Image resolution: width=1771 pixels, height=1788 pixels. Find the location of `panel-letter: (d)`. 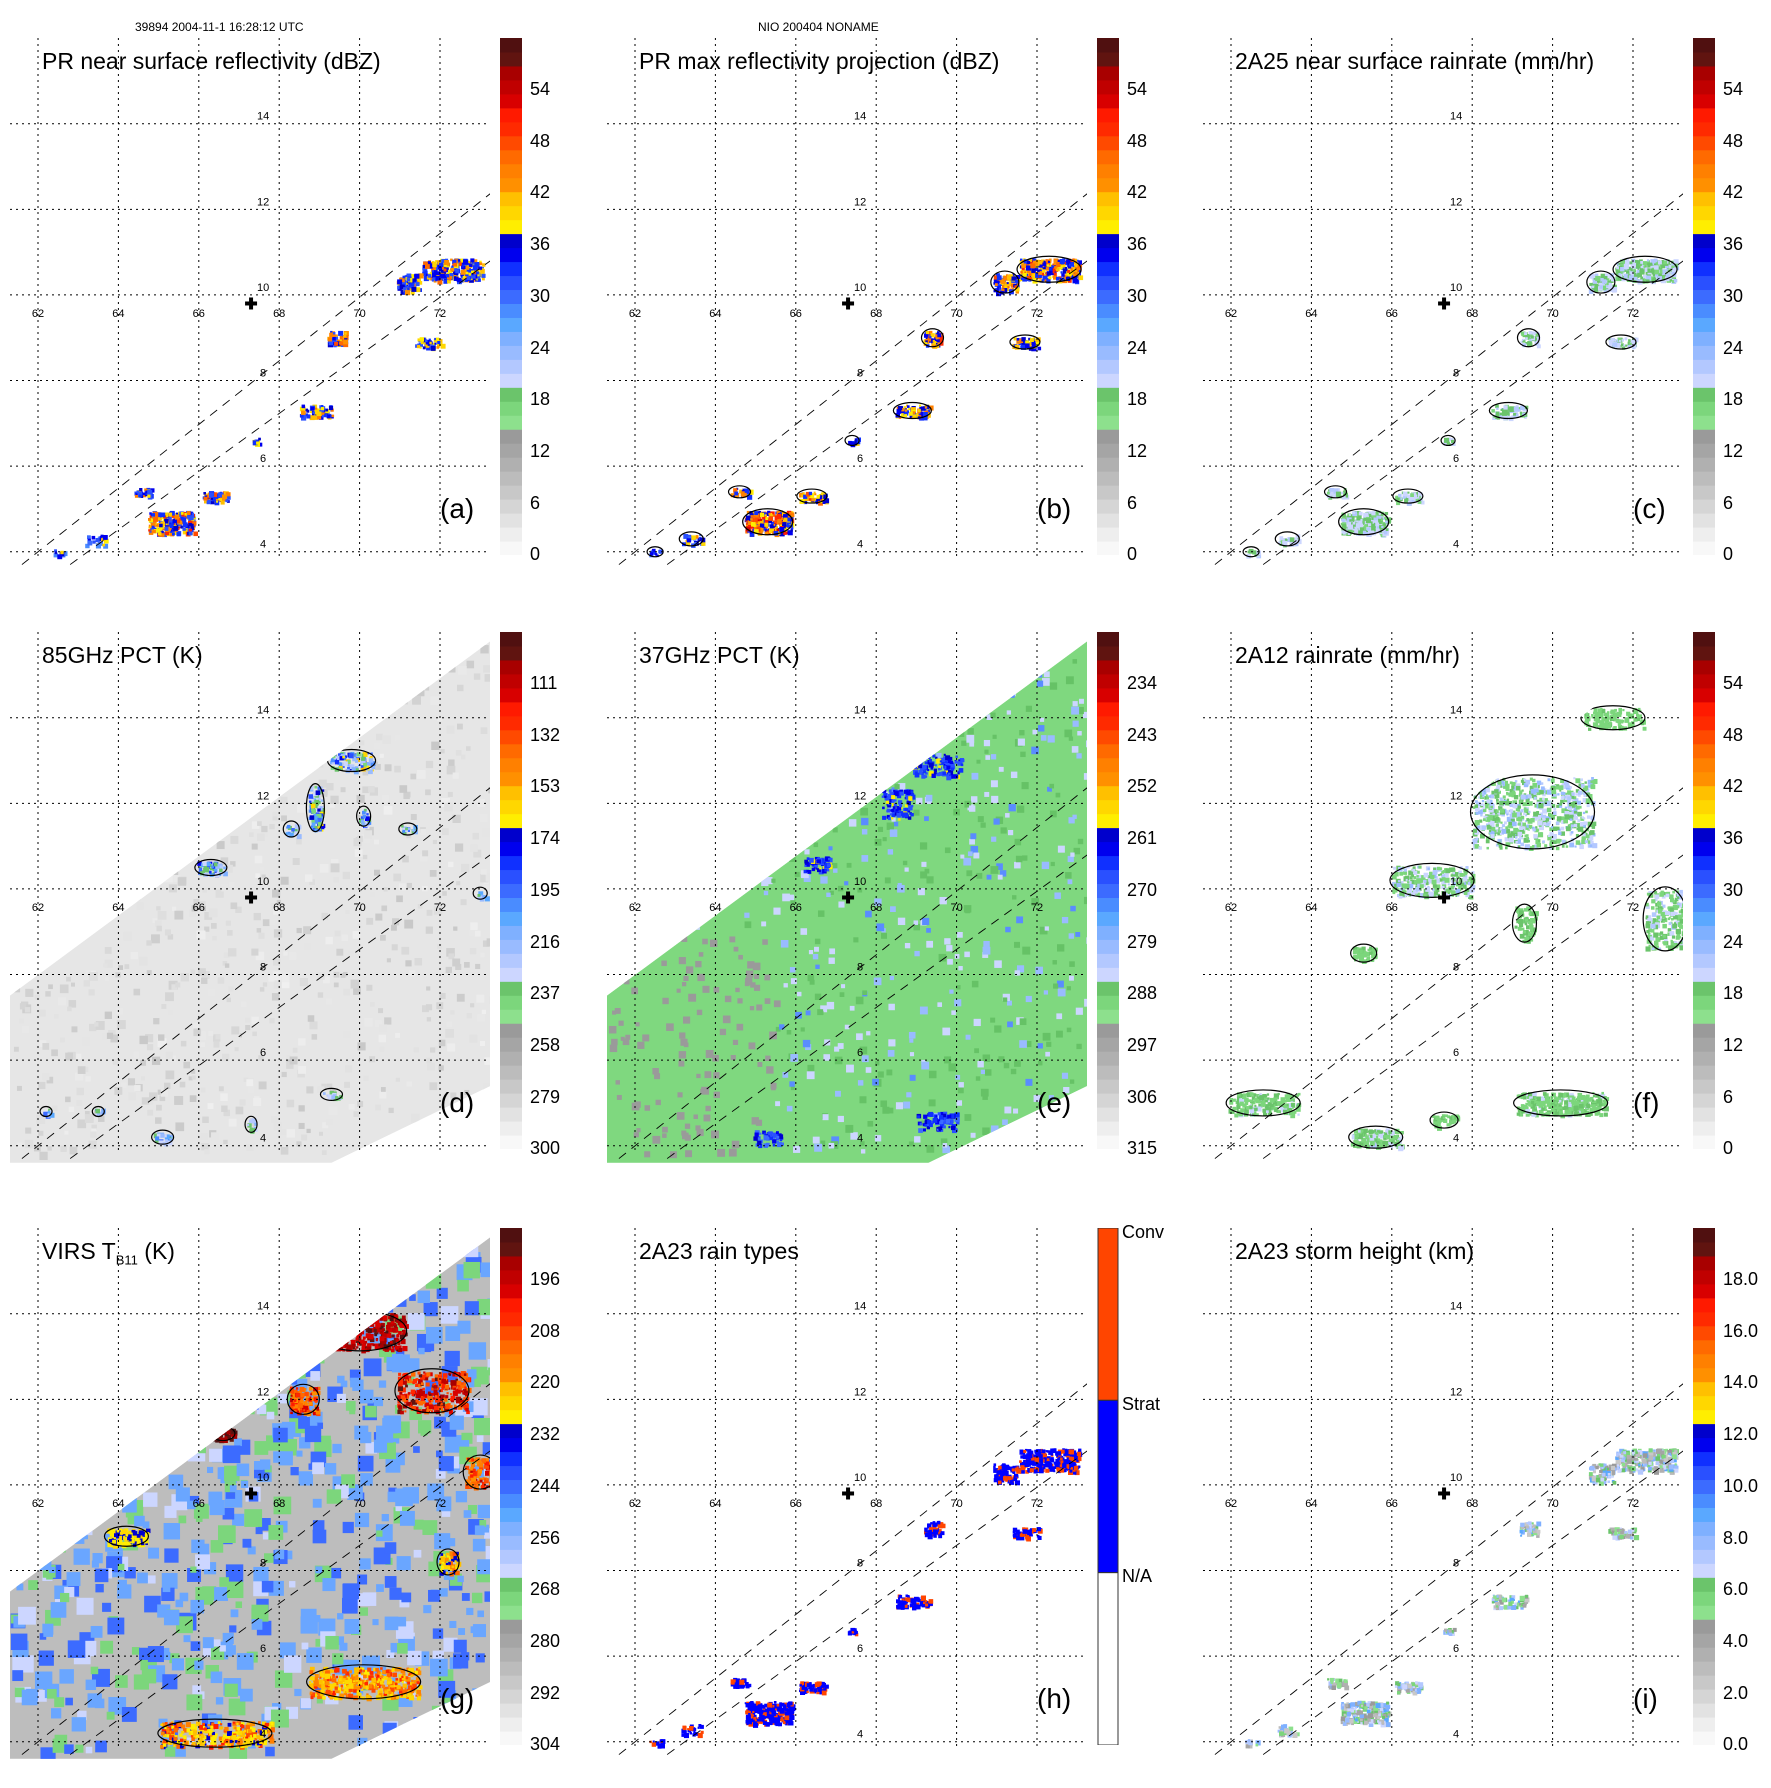

panel-letter: (d) is located at coordinates (457, 1103).